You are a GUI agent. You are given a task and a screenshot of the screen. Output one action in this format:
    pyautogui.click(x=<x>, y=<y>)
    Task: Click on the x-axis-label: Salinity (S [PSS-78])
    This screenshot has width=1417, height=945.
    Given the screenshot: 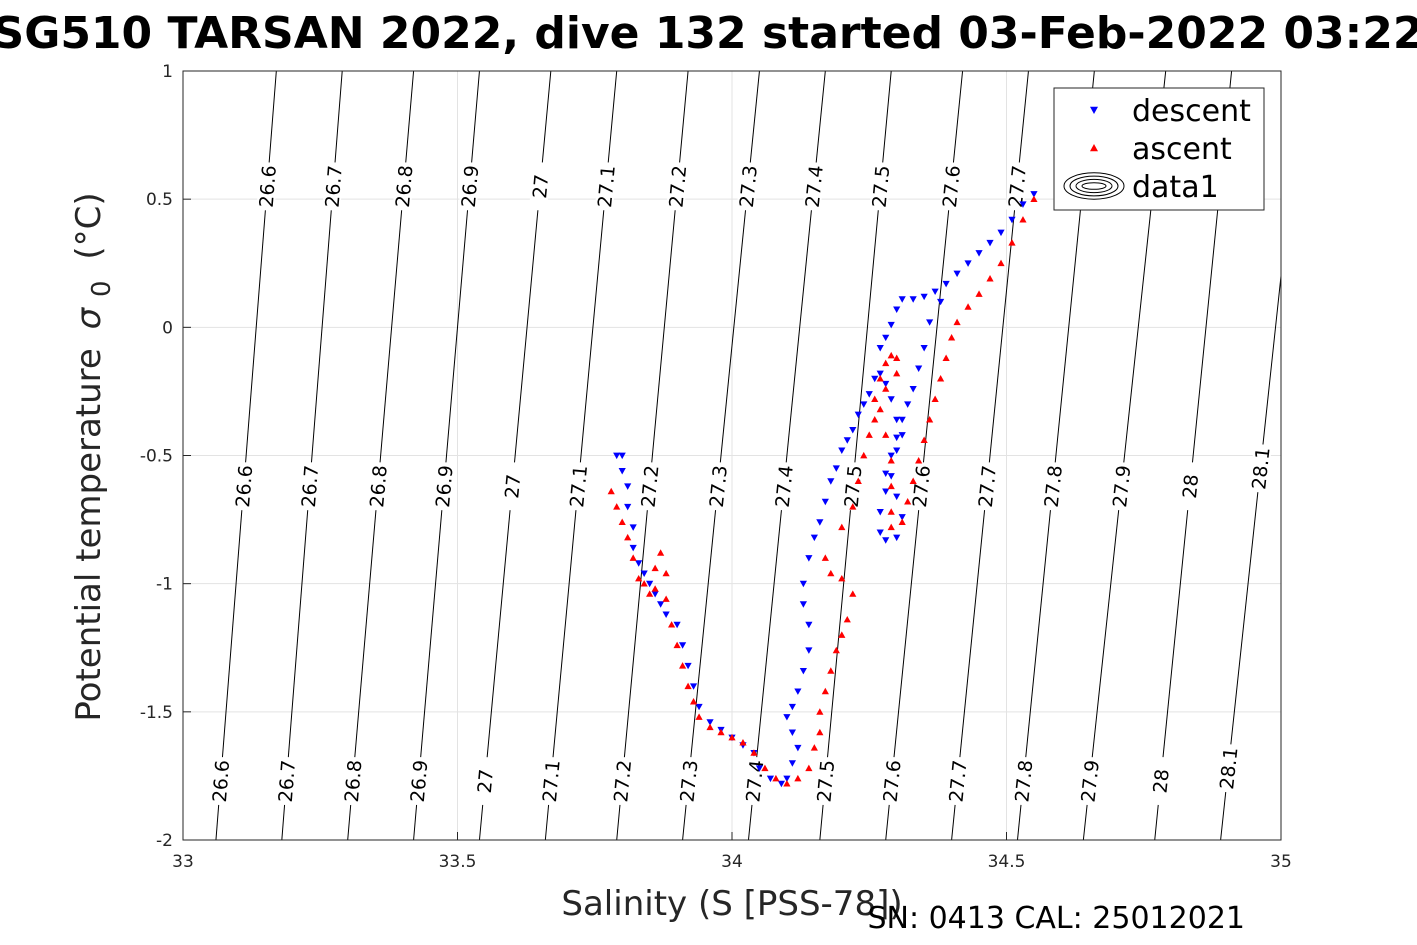 What is the action you would take?
    pyautogui.click(x=731, y=904)
    